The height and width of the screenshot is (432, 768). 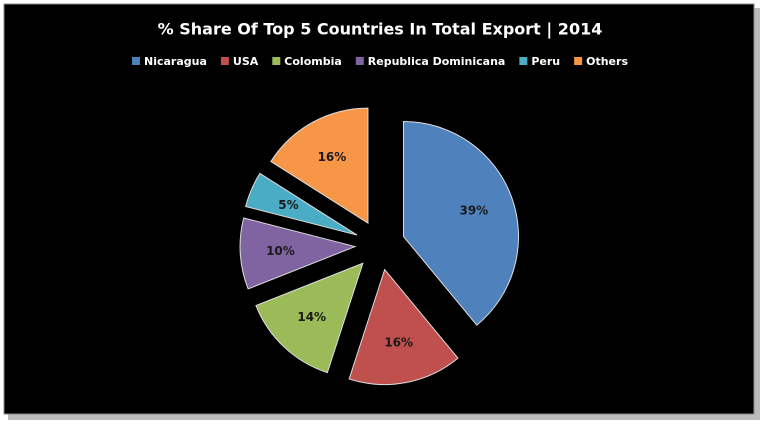 I want to click on legend-item: Others, so click(x=601, y=61).